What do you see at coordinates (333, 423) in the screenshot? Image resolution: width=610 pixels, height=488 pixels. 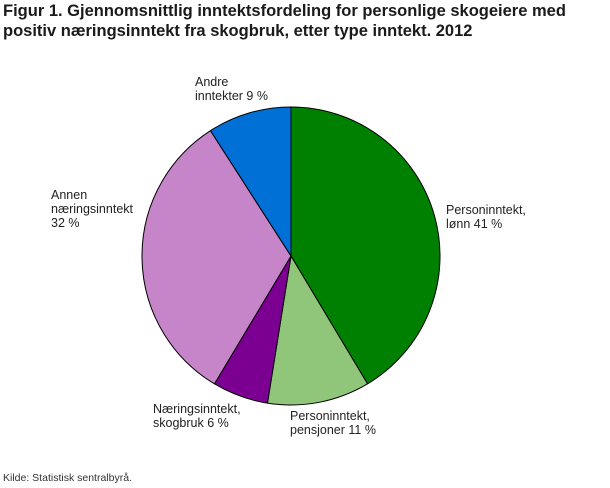 I see `slice-label-personinntekt-pensjoner: Personinntekt, pensjoner 11 %` at bounding box center [333, 423].